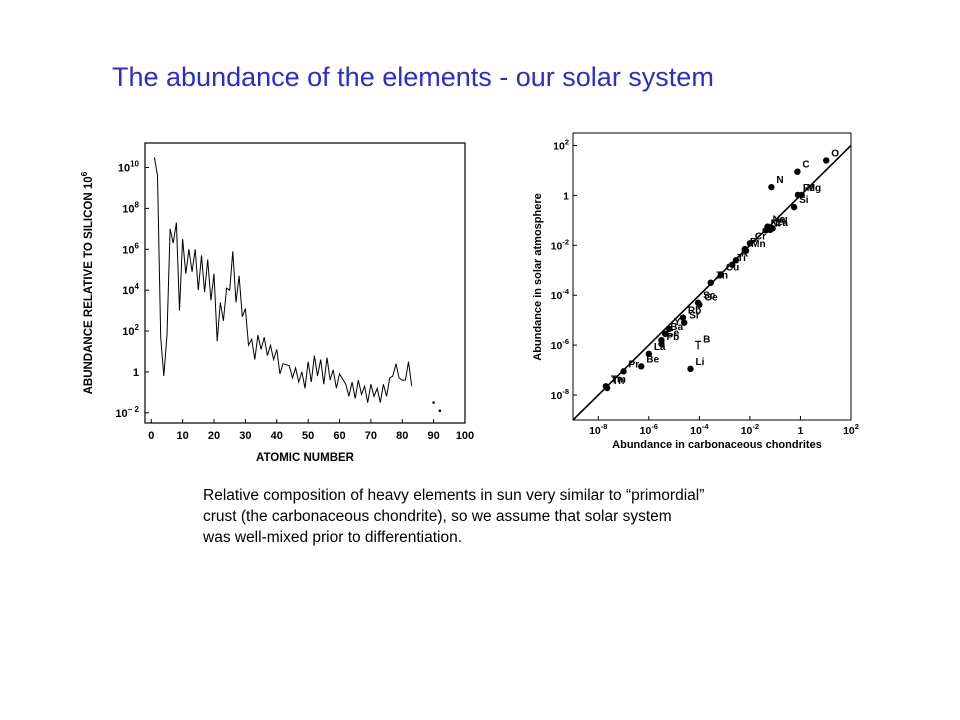 This screenshot has height=720, width=960. Describe the element at coordinates (465, 436) in the screenshot. I see `x-tick-label: 100` at that location.